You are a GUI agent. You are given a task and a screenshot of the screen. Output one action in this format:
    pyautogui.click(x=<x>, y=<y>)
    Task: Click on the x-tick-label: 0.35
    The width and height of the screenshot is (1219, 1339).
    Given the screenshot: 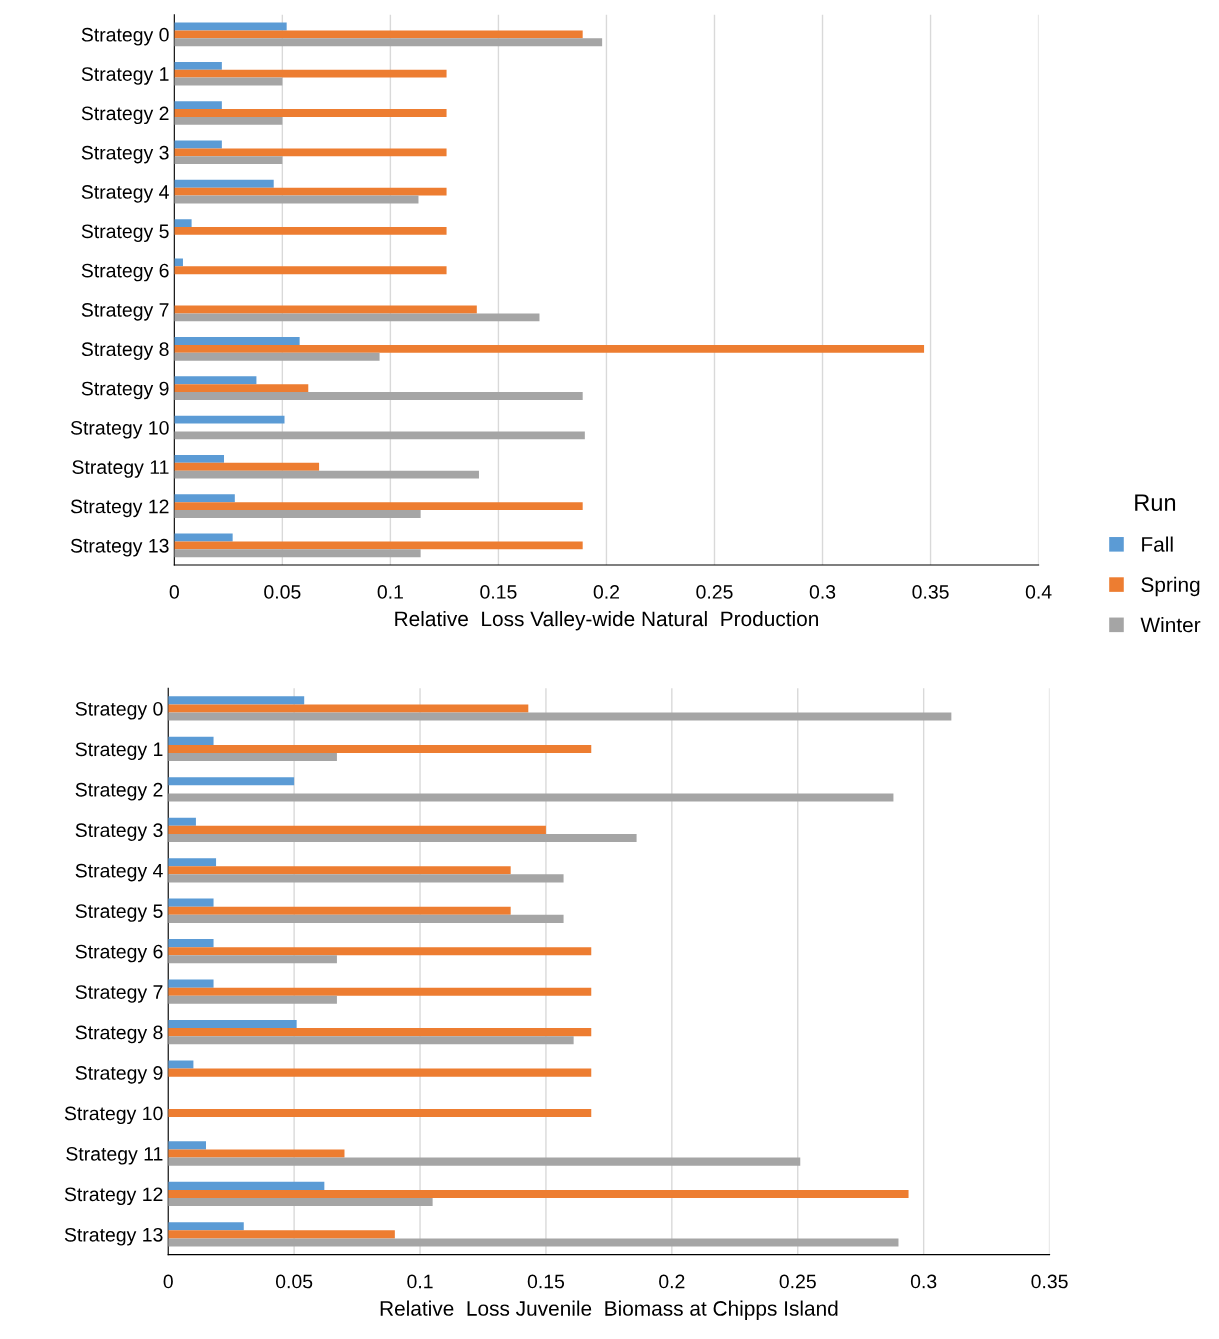 What is the action you would take?
    pyautogui.click(x=1049, y=1281)
    